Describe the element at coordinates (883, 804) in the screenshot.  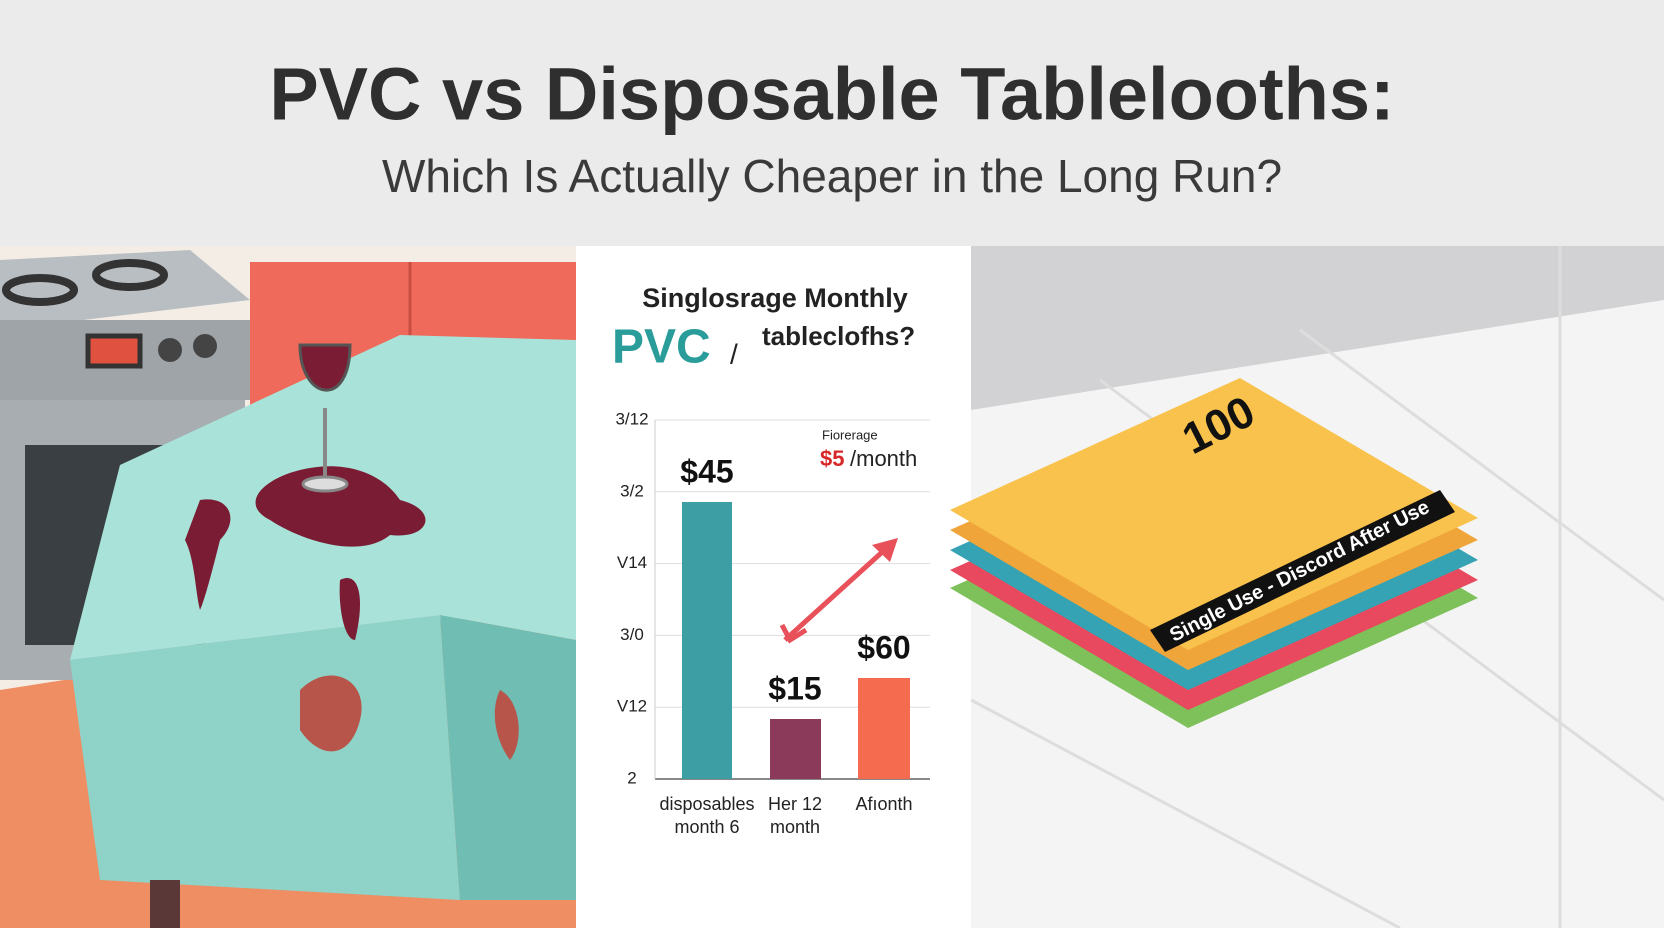
I see `category-label: Afıonth` at that location.